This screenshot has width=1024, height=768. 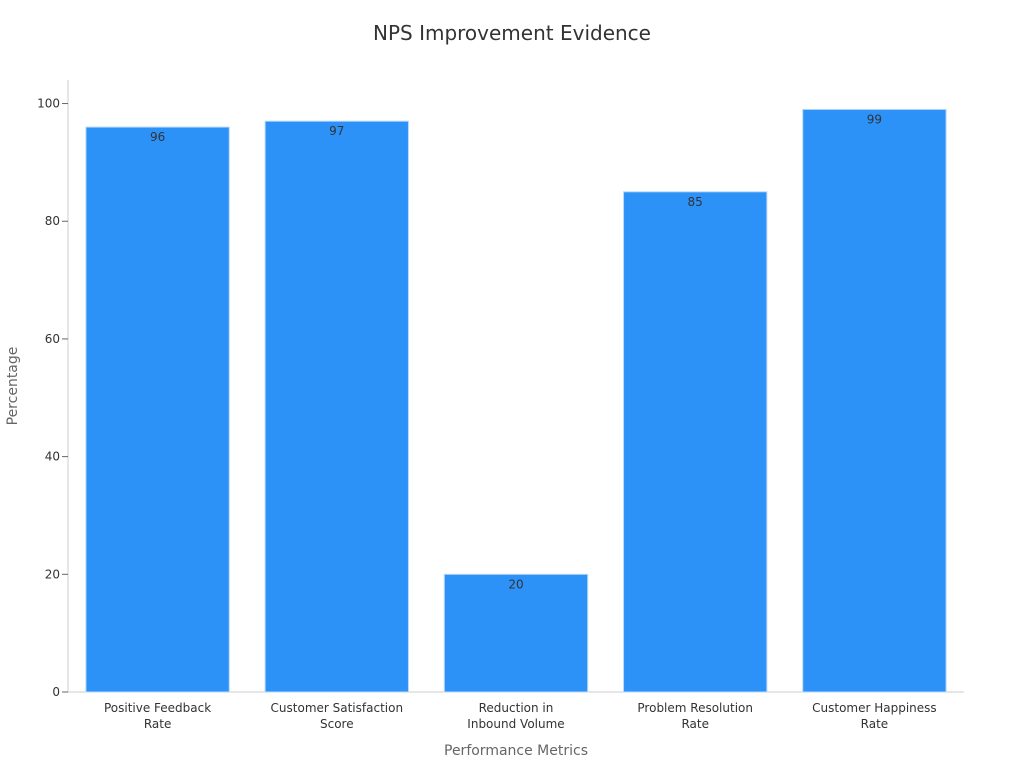 What do you see at coordinates (52, 339) in the screenshot?
I see `y-tick-label: 60` at bounding box center [52, 339].